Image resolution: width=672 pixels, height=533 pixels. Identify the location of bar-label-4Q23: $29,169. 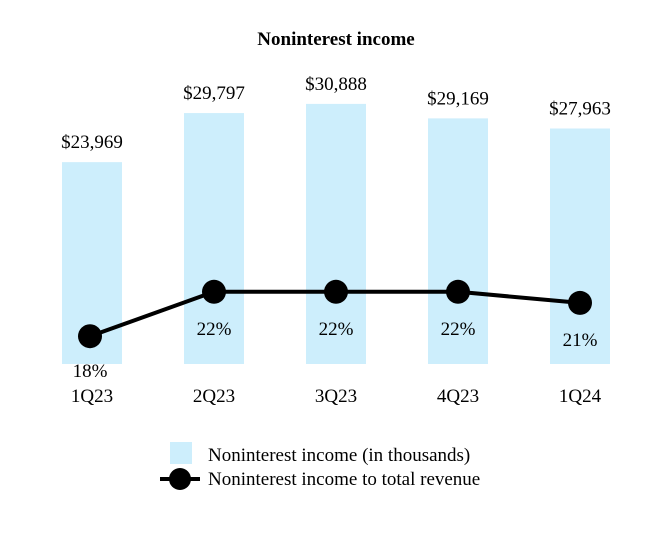
(458, 98).